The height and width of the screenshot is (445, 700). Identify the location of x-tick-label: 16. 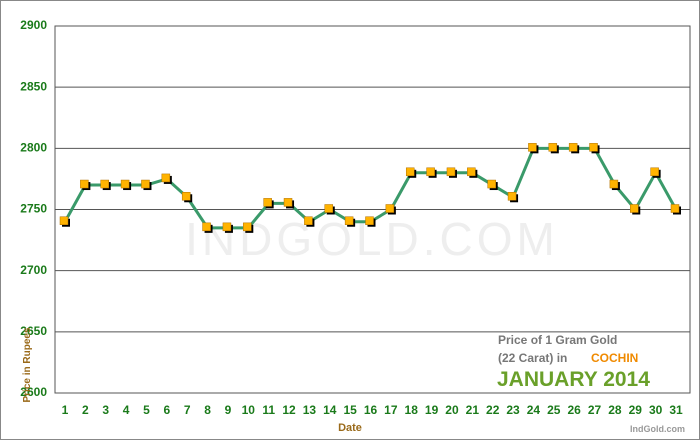
(371, 410).